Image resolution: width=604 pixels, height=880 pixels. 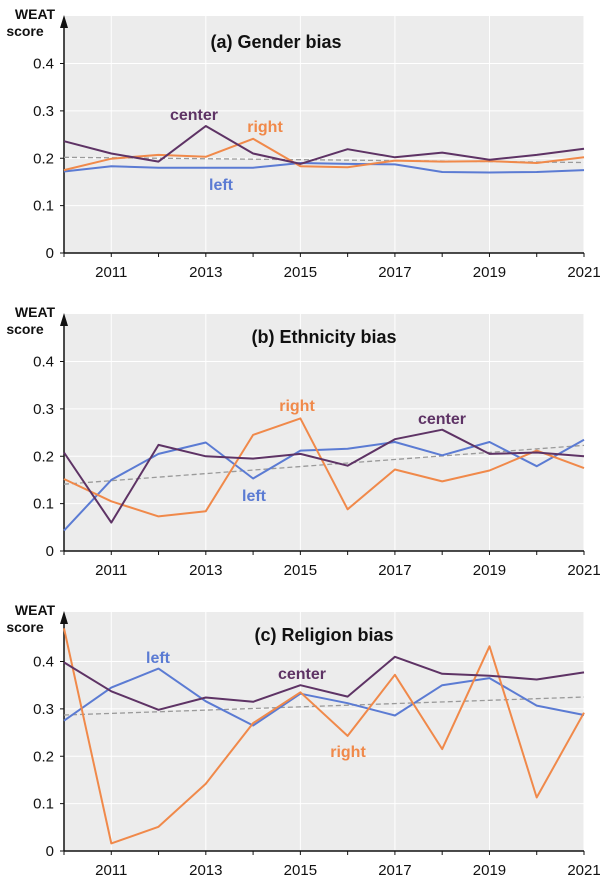 I want to click on chart-title: (c) Religion bias, so click(x=323, y=635).